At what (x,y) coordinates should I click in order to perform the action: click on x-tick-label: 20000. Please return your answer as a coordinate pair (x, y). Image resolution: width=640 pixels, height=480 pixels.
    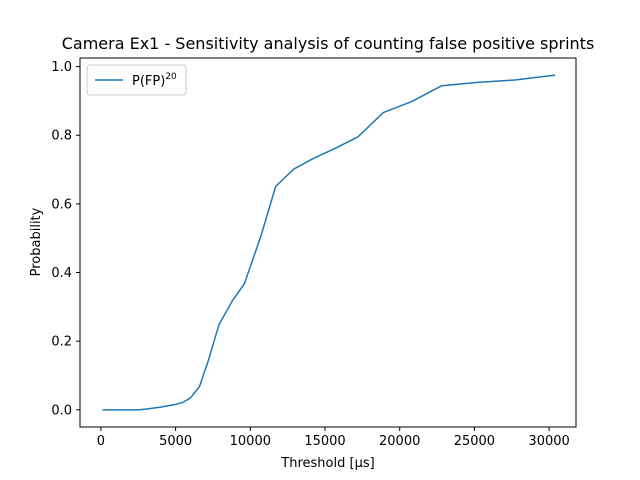
    Looking at the image, I should click on (399, 441).